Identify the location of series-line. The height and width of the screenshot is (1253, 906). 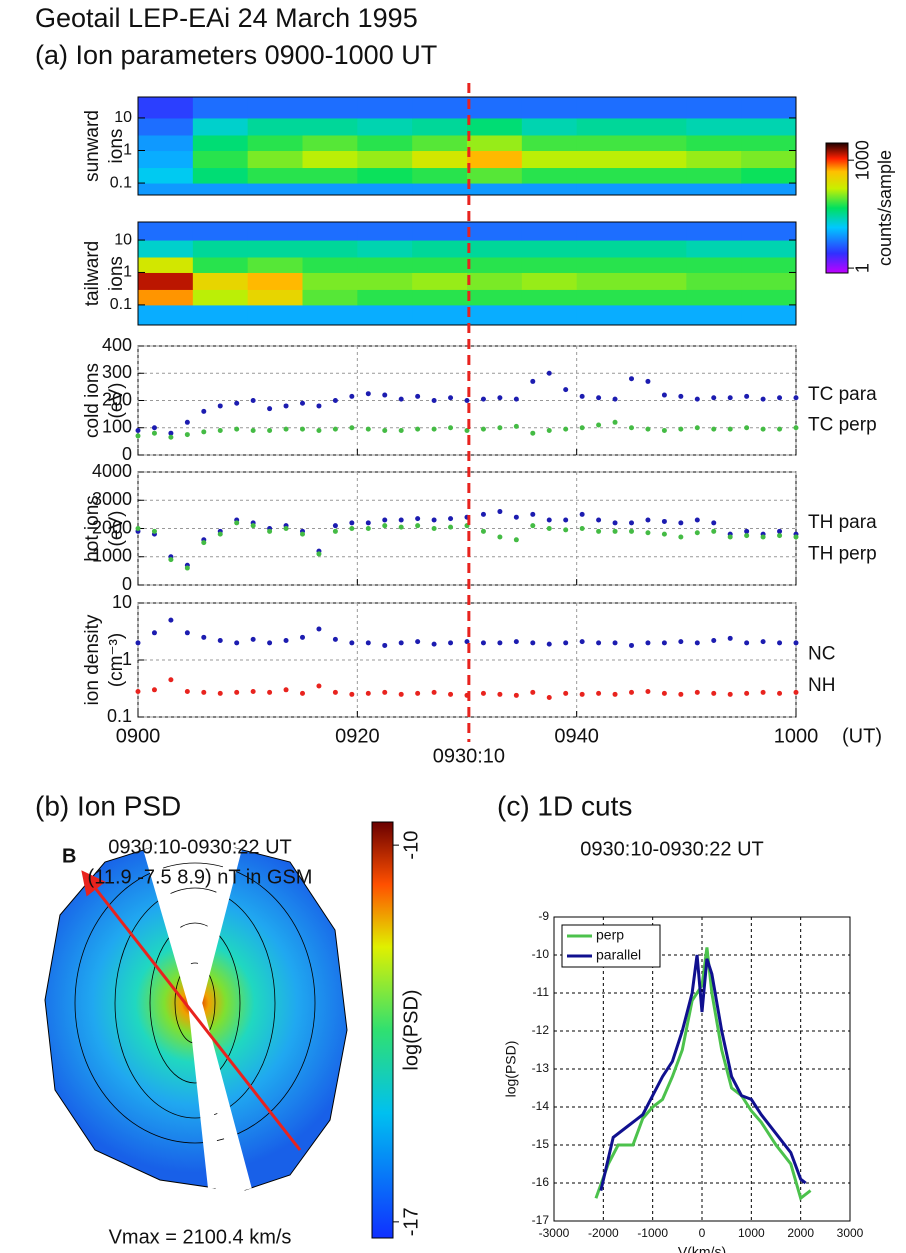
(703, 1074).